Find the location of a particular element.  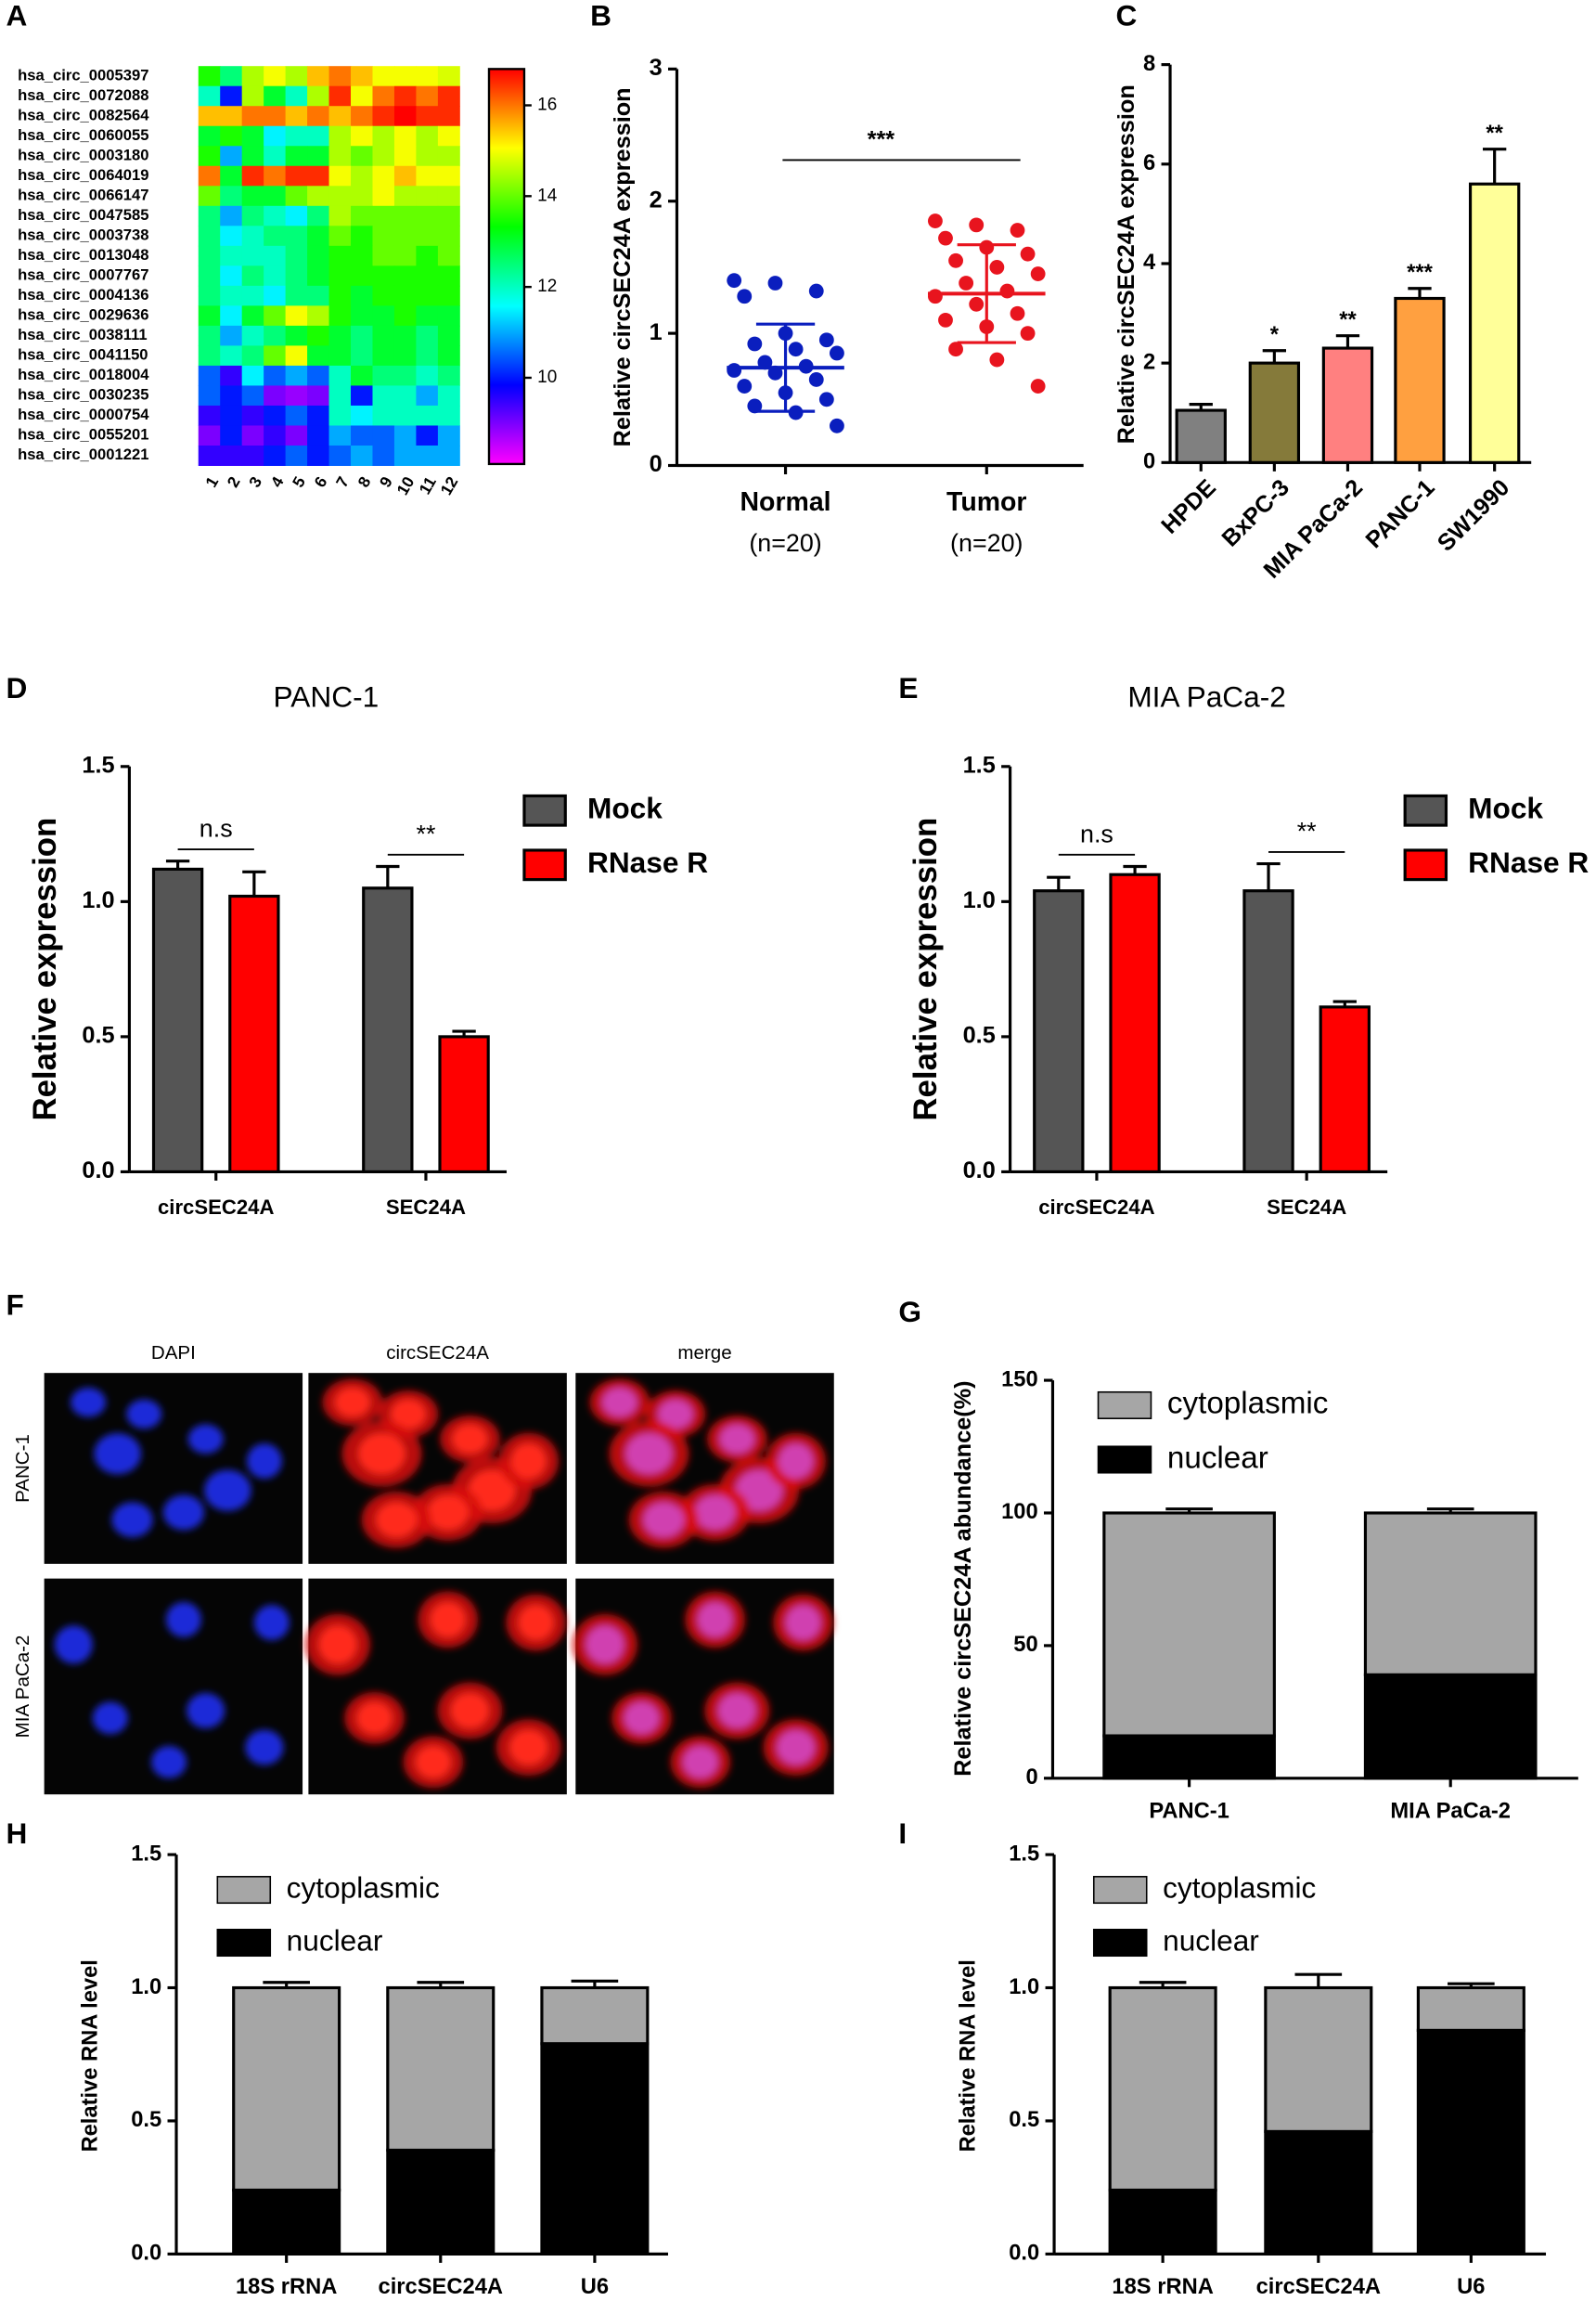

row-label: hsa_circ_0047585 is located at coordinates (83, 215).